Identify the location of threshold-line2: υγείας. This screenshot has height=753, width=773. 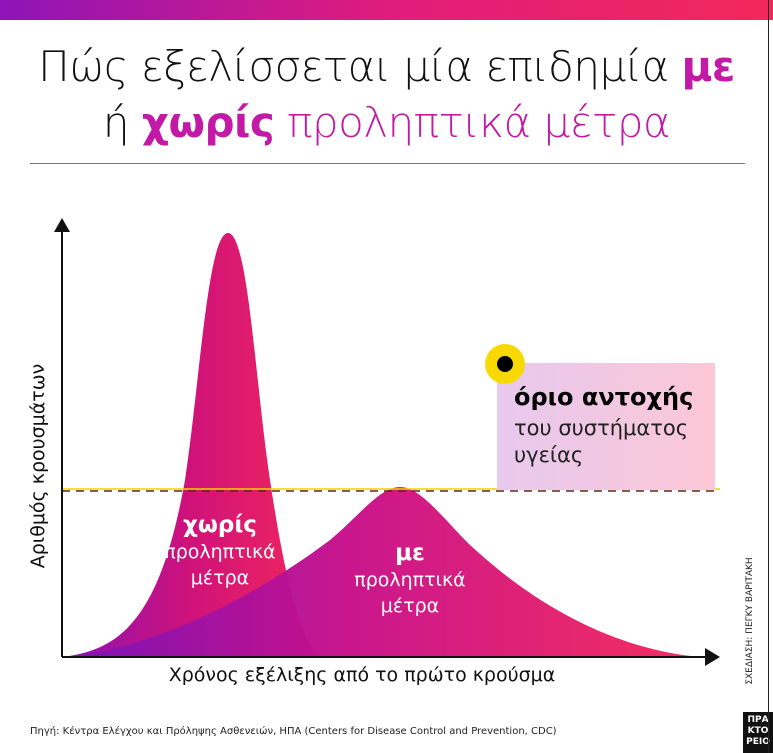
(549, 455).